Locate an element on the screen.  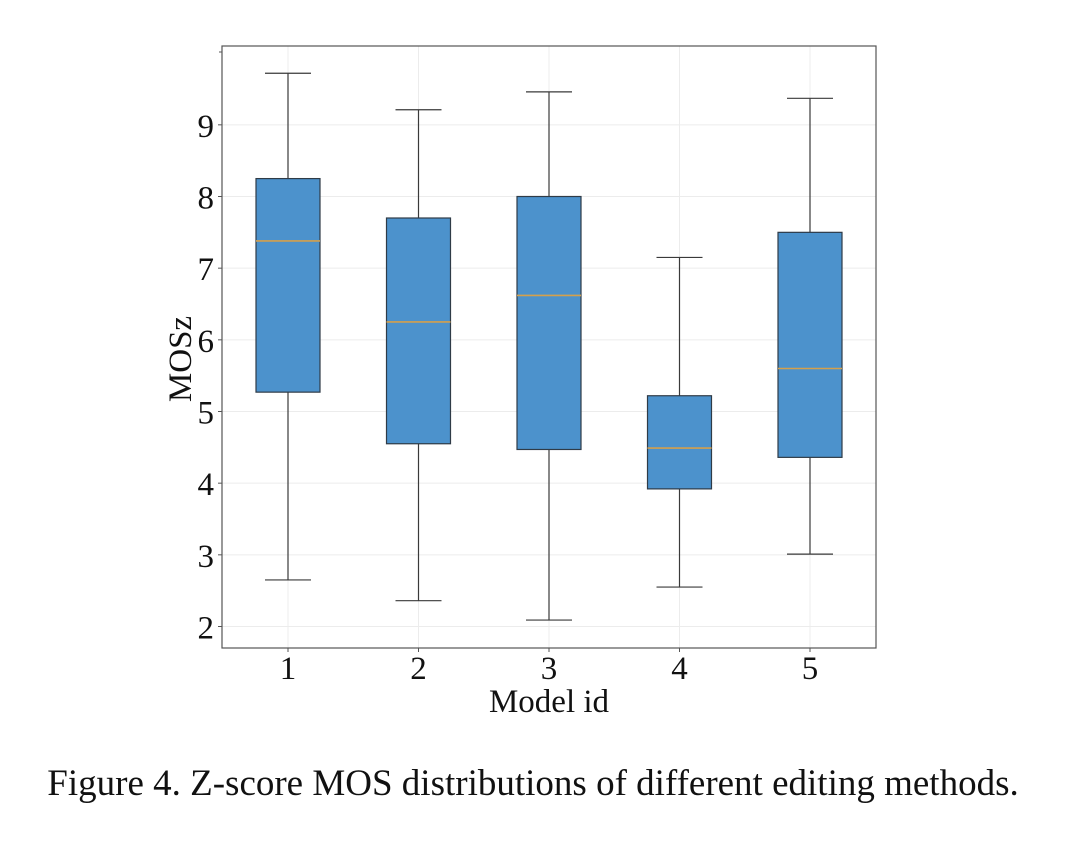
y-tick-label: 4 is located at coordinates (206, 485).